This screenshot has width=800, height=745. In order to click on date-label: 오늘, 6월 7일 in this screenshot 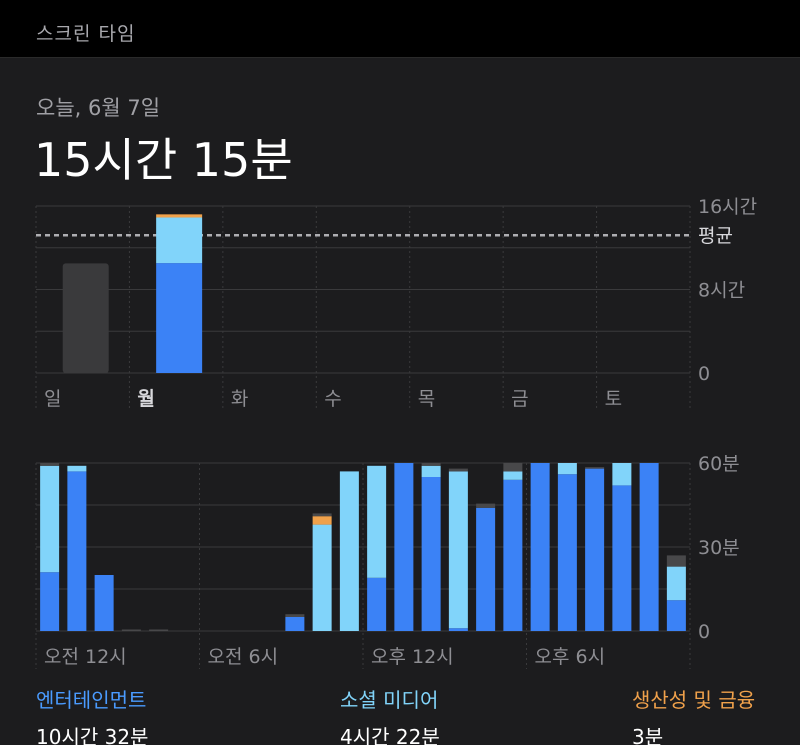, I will do `click(98, 108)`.